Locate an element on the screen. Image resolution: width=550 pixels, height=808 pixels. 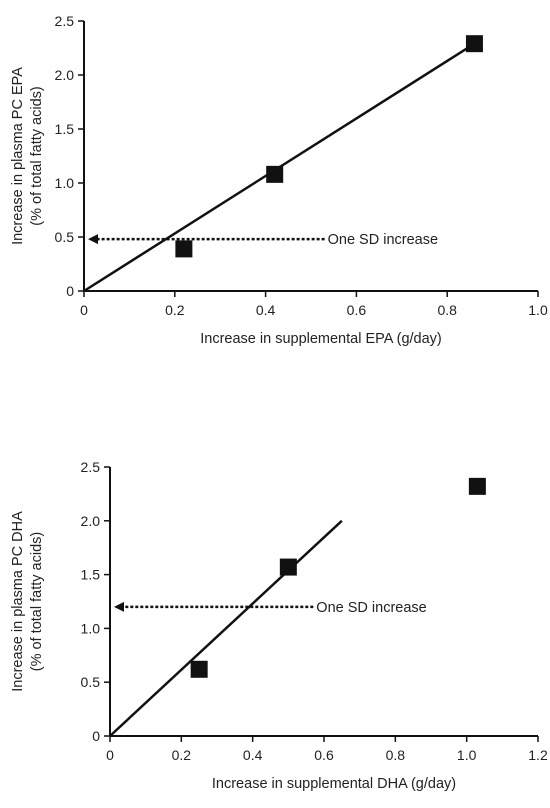
y-axis-title-line: Increase in plasma PC EPA is located at coordinates (18, 156).